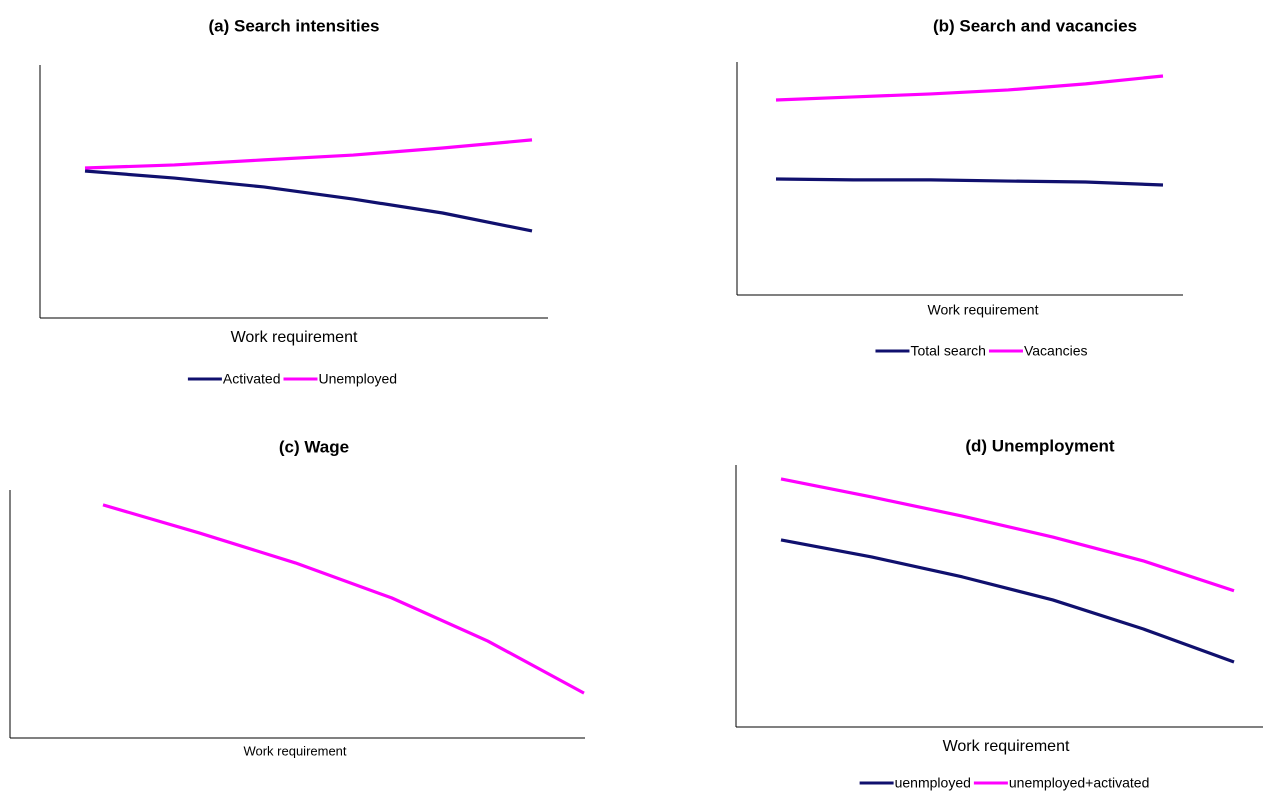 This screenshot has height=794, width=1265. Describe the element at coordinates (1035, 25) in the screenshot. I see `chart-title: (b) Search and vacancies` at that location.